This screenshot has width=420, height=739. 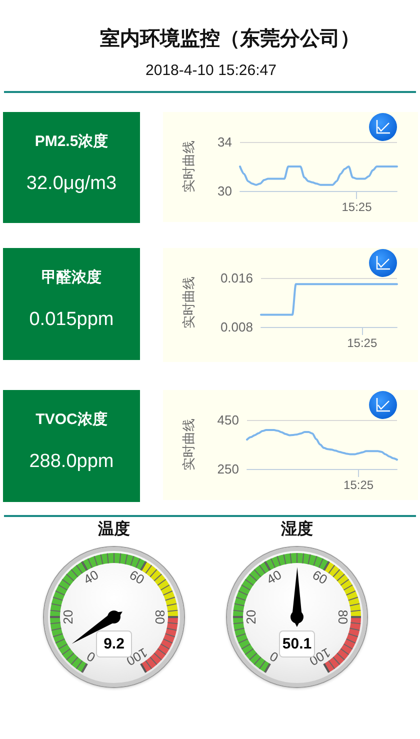 What do you see at coordinates (228, 469) in the screenshot?
I see `y-tick-label: 250` at bounding box center [228, 469].